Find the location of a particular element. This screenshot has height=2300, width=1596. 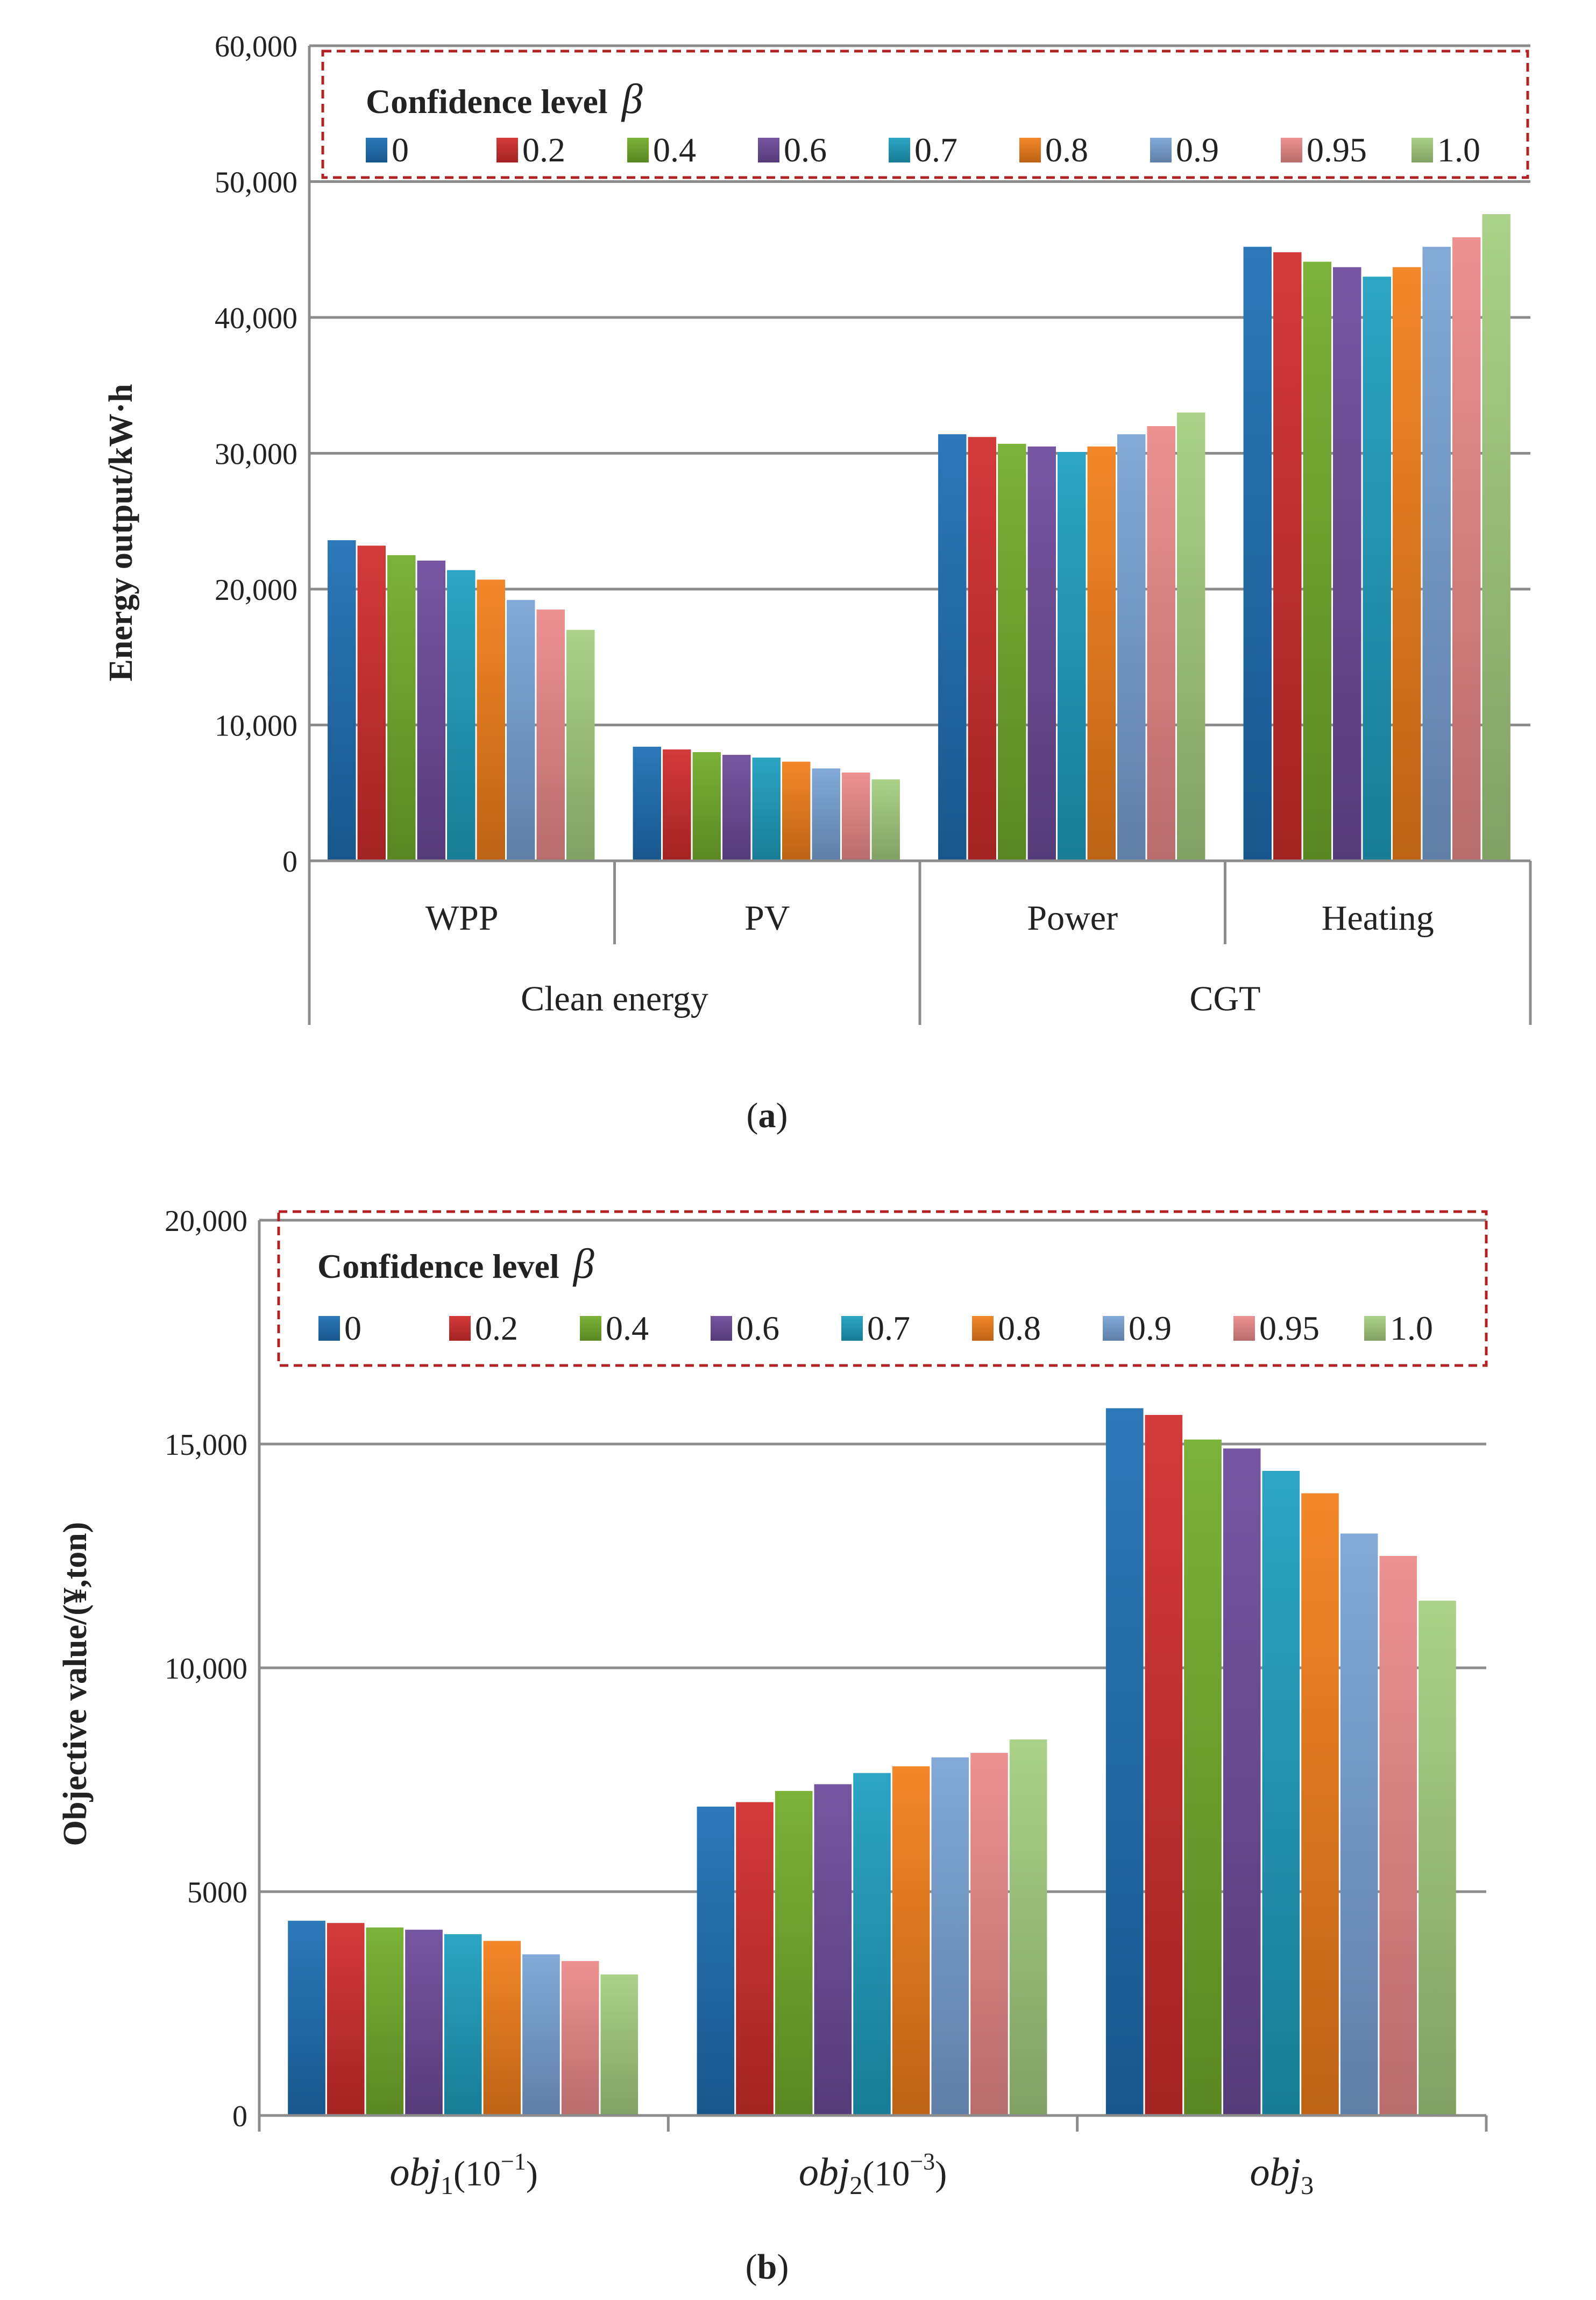

chart-b-x-tick-label: obj3 is located at coordinates (1282, 2175).